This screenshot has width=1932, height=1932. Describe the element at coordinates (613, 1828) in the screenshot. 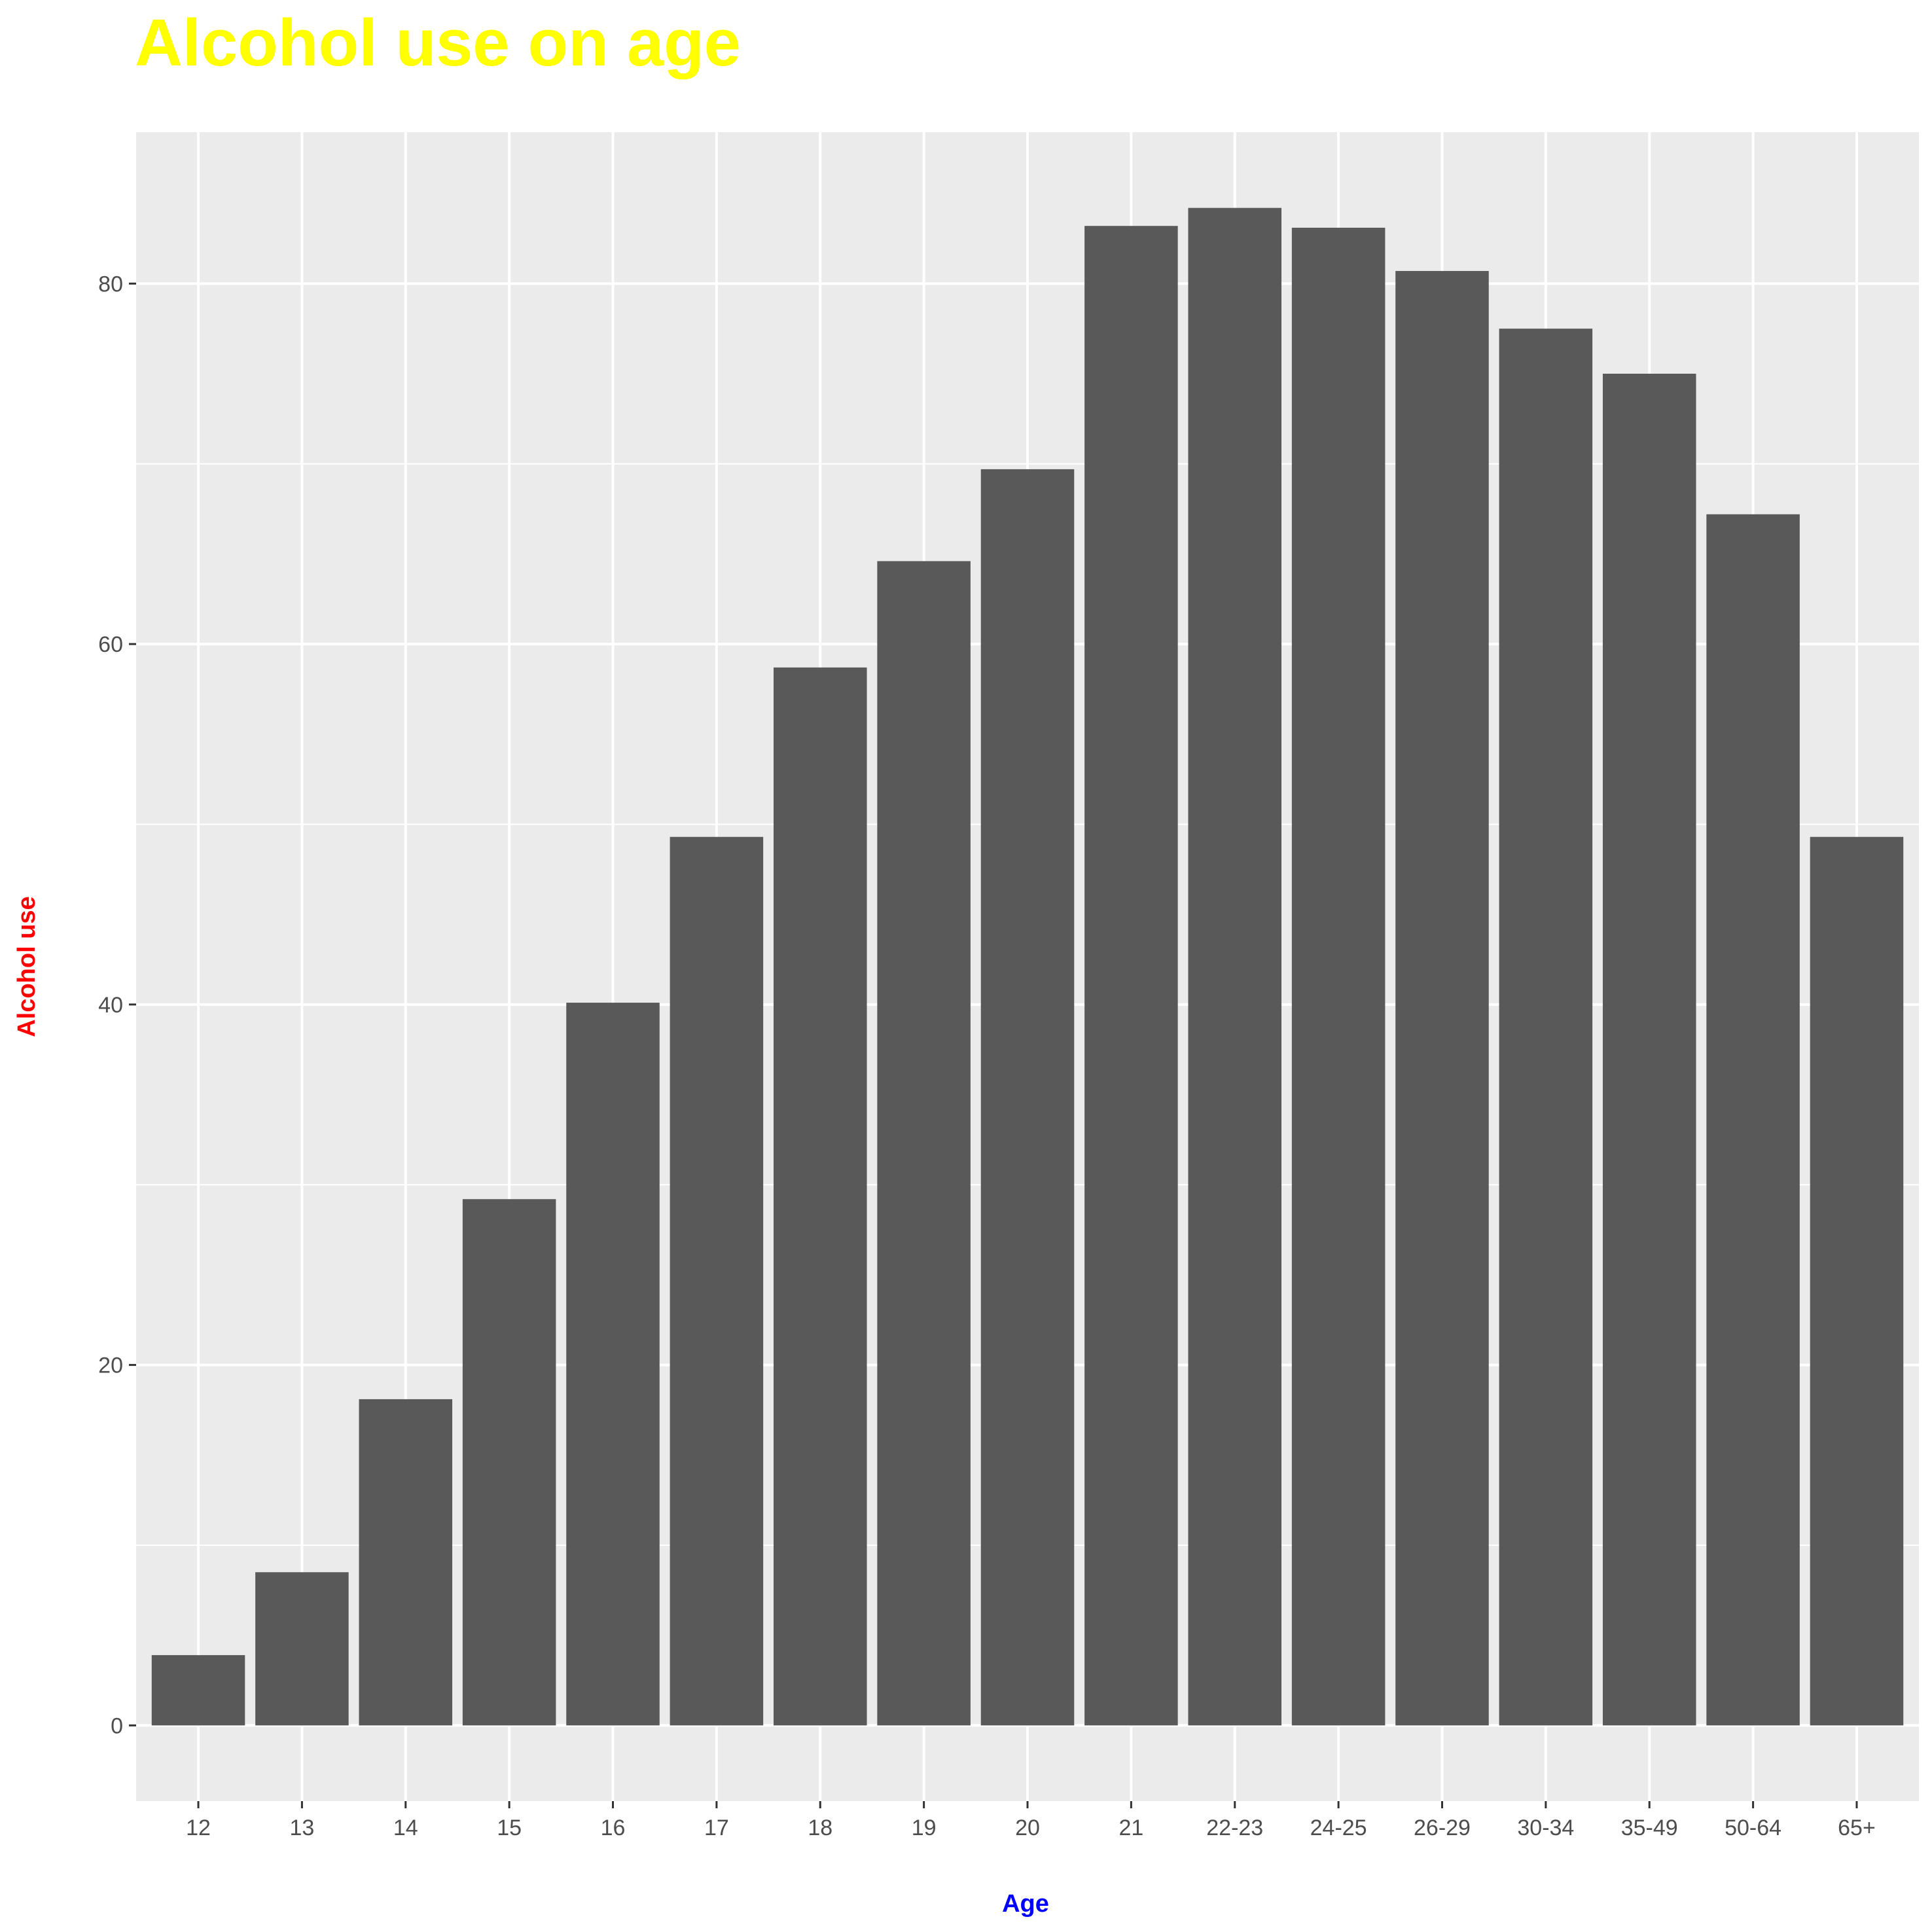

I see `x-tick-label: 16` at that location.